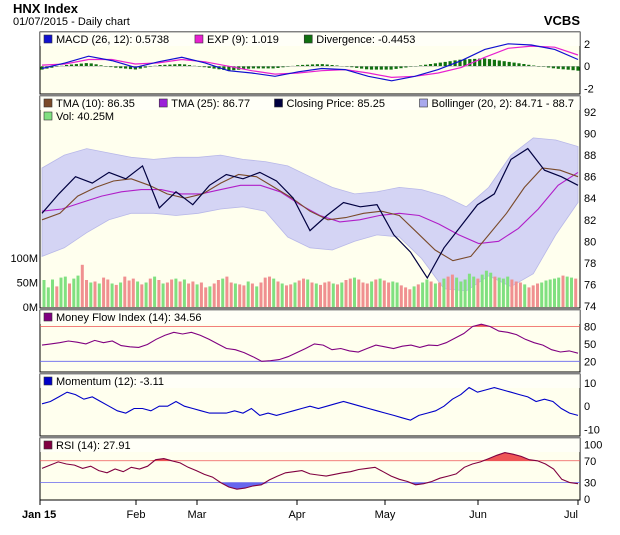  Describe the element at coordinates (85, 117) in the screenshot. I see `legend-label: Vol: 40.25M` at that location.